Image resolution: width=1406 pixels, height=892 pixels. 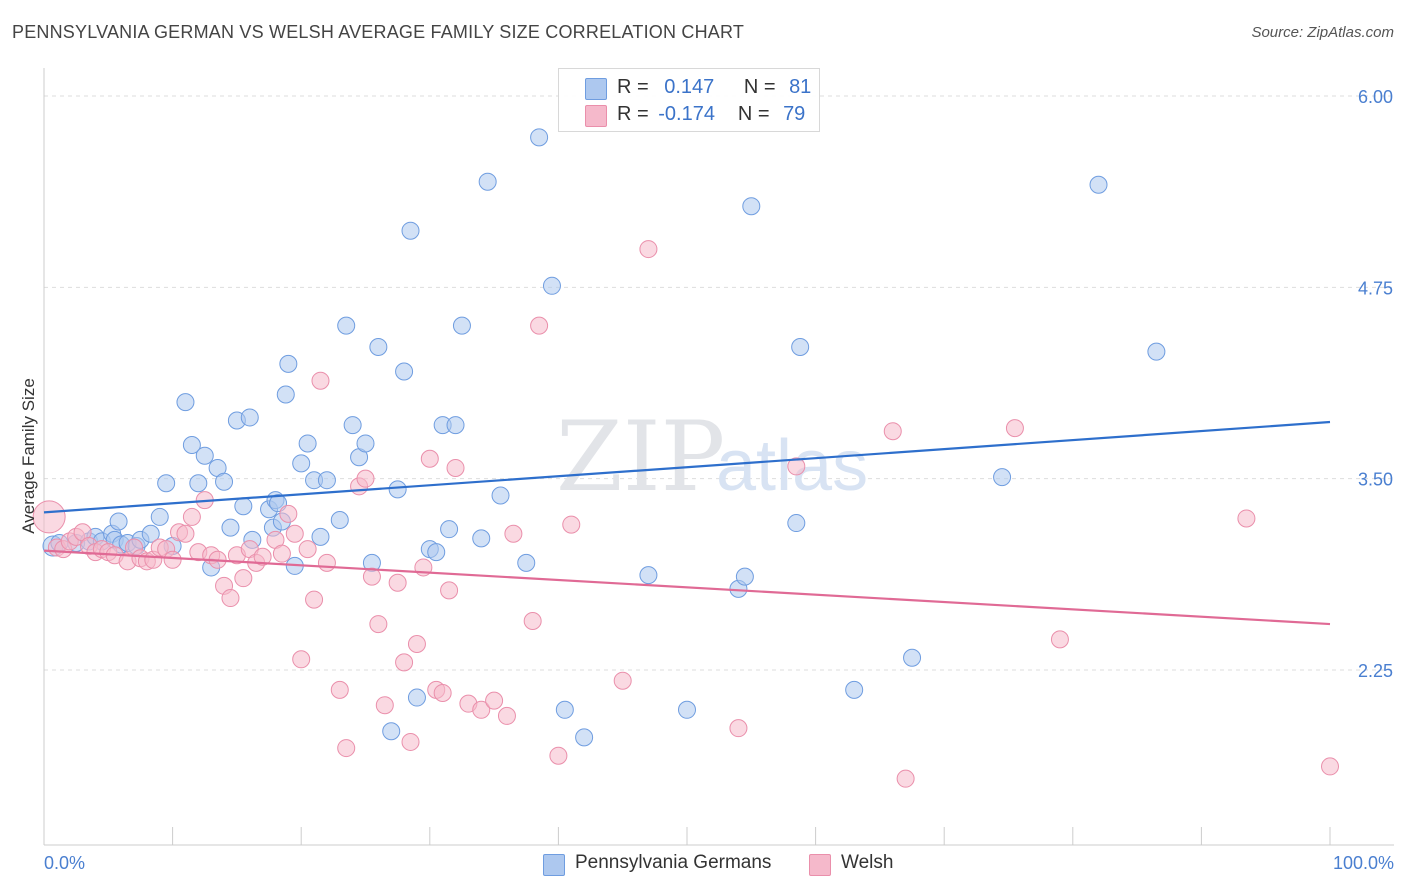 What do you see at coordinates (64, 863) in the screenshot?
I see `x-tick-label-min: 0.0%` at bounding box center [64, 863].